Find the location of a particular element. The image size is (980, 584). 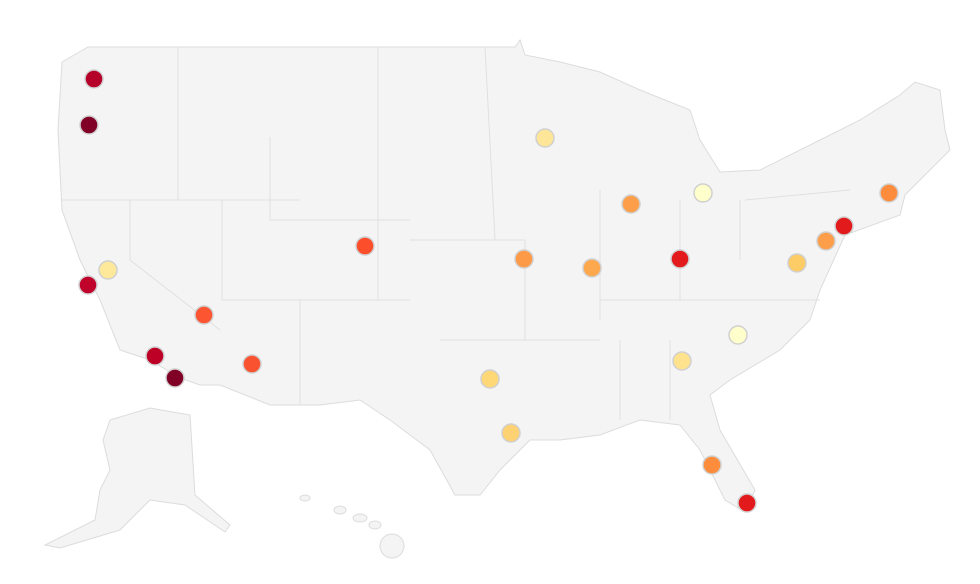

hawaii is located at coordinates (352, 526).